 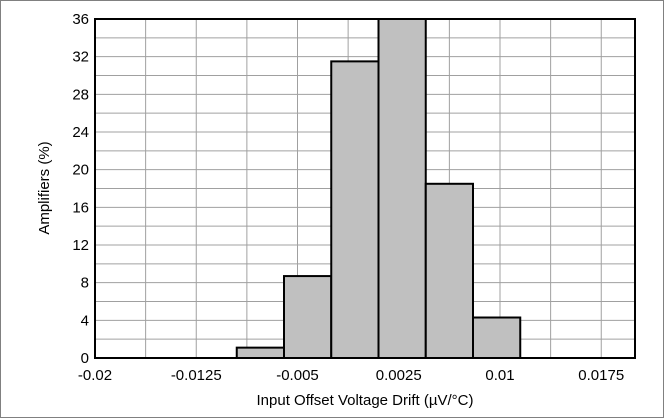 I want to click on x-tick-label: -0.02, so click(x=95, y=375).